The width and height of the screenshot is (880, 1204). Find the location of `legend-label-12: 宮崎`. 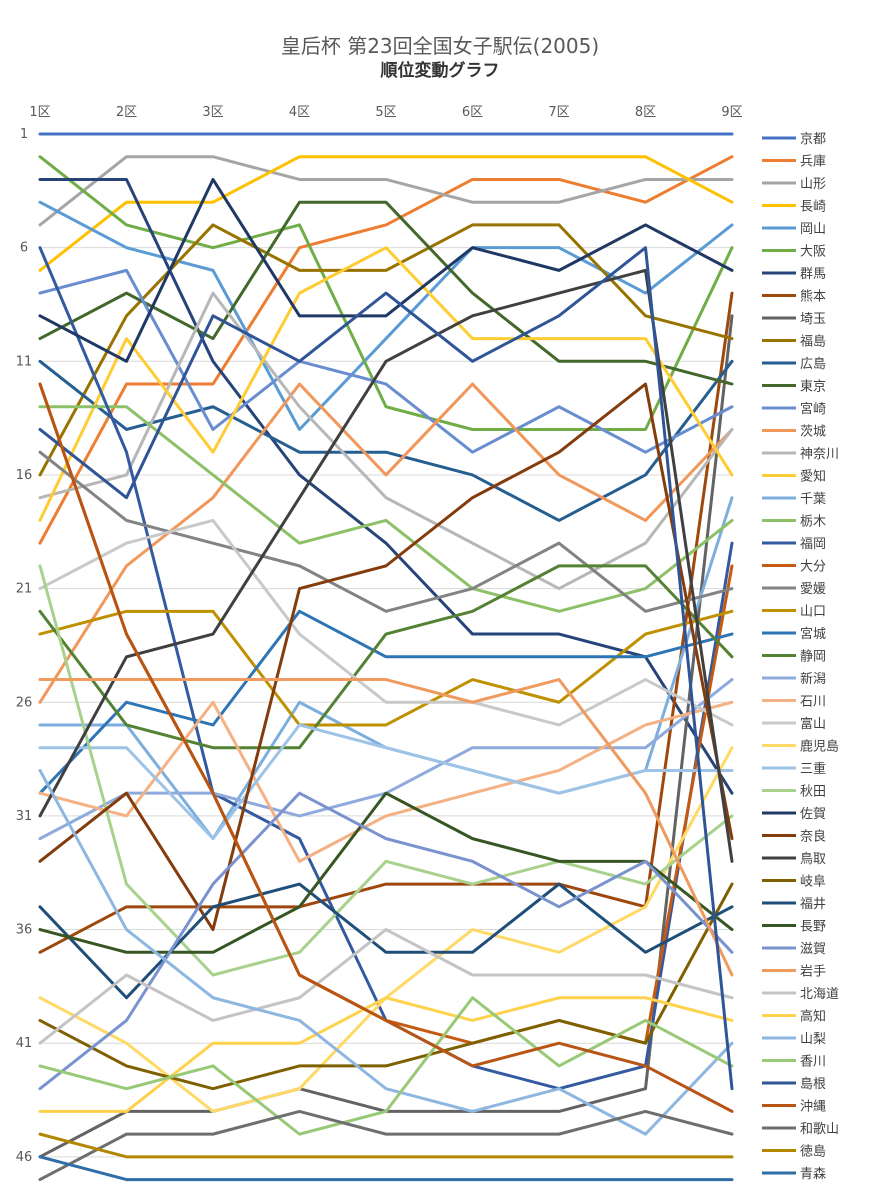

legend-label-12: 宮崎 is located at coordinates (813, 409).